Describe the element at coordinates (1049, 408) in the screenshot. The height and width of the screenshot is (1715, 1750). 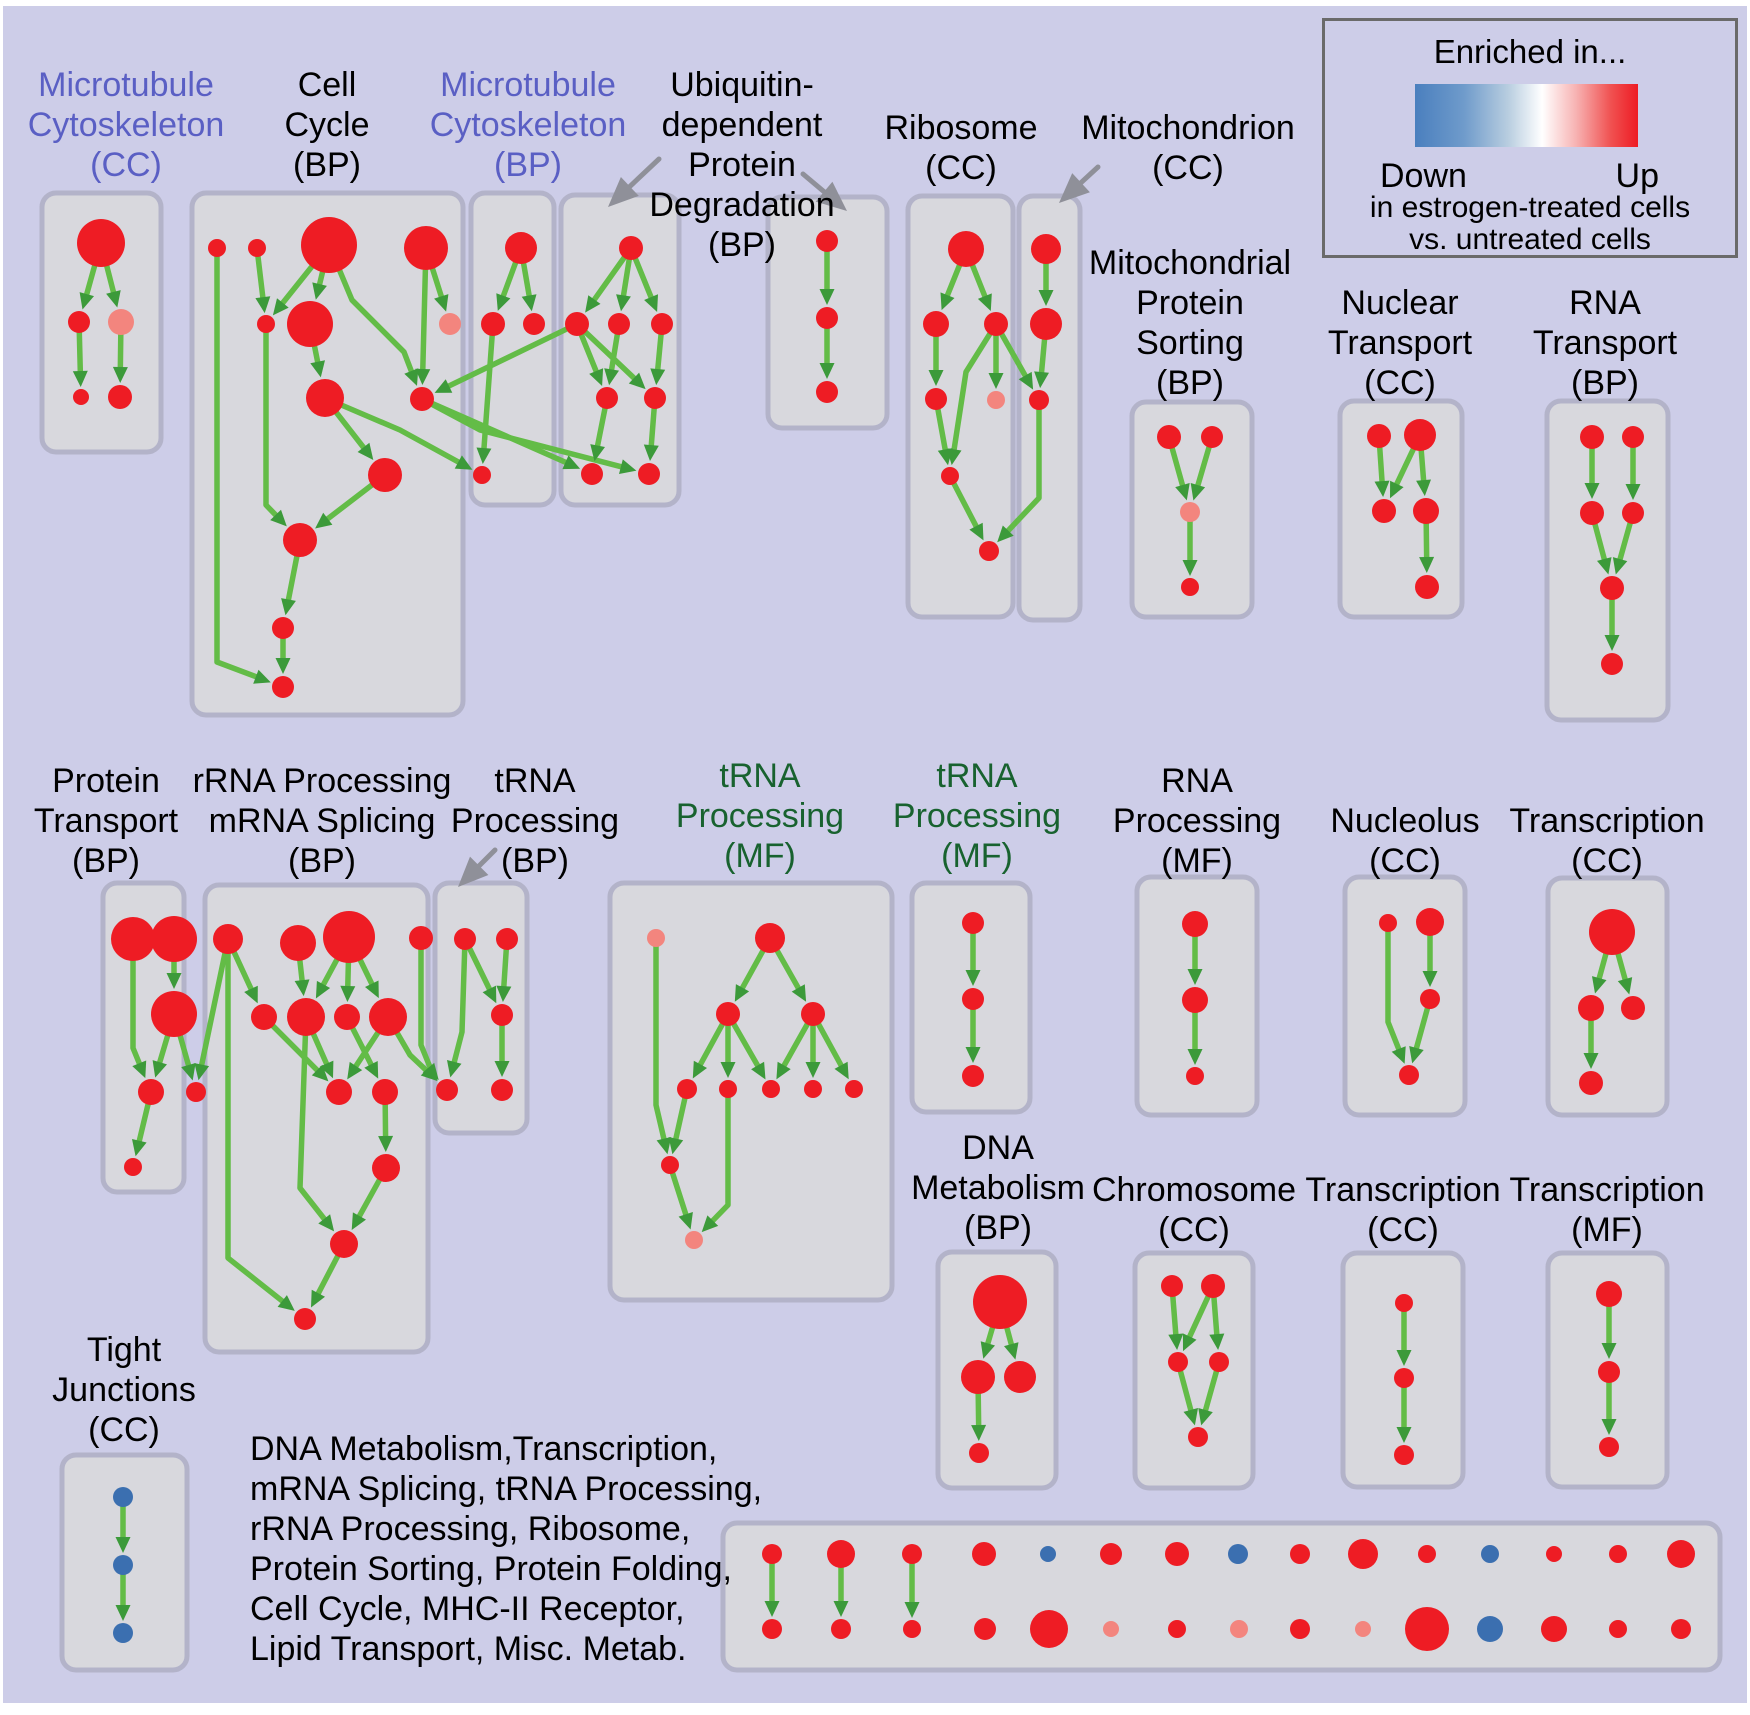
I see `cluster-box-mitochondrion-cc` at that location.